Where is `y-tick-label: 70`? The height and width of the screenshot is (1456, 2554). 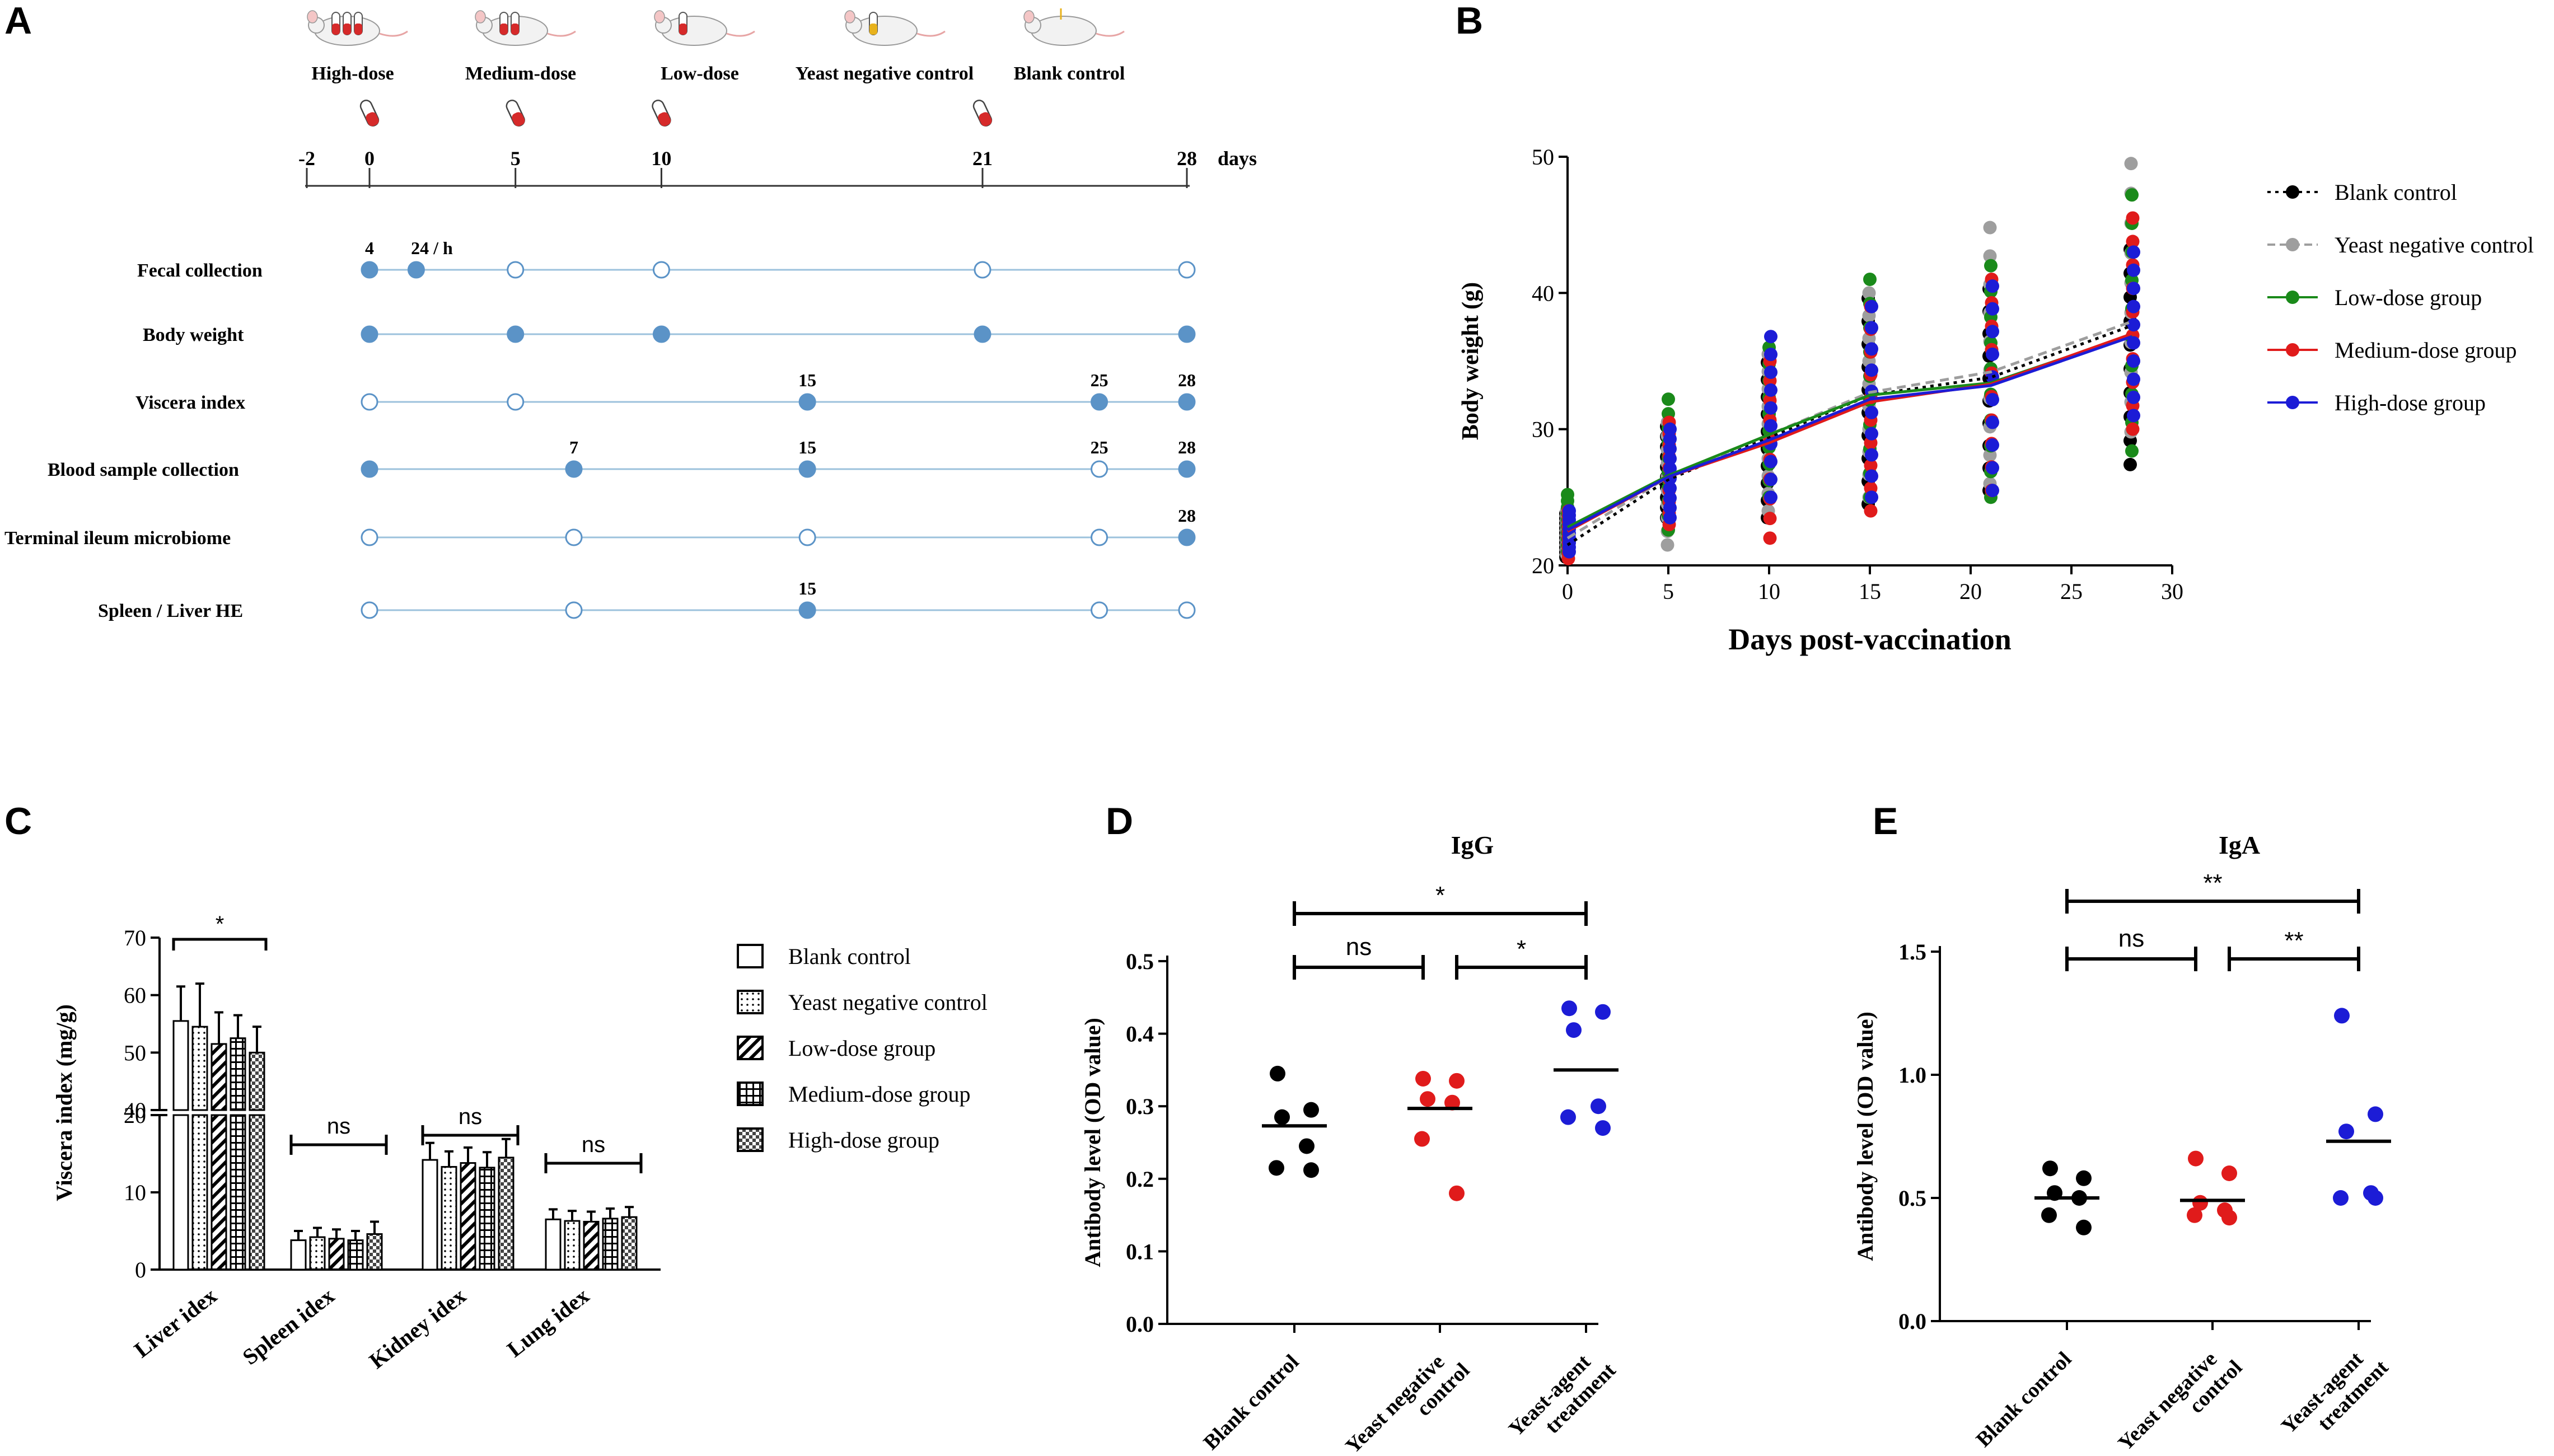 y-tick-label: 70 is located at coordinates (135, 938).